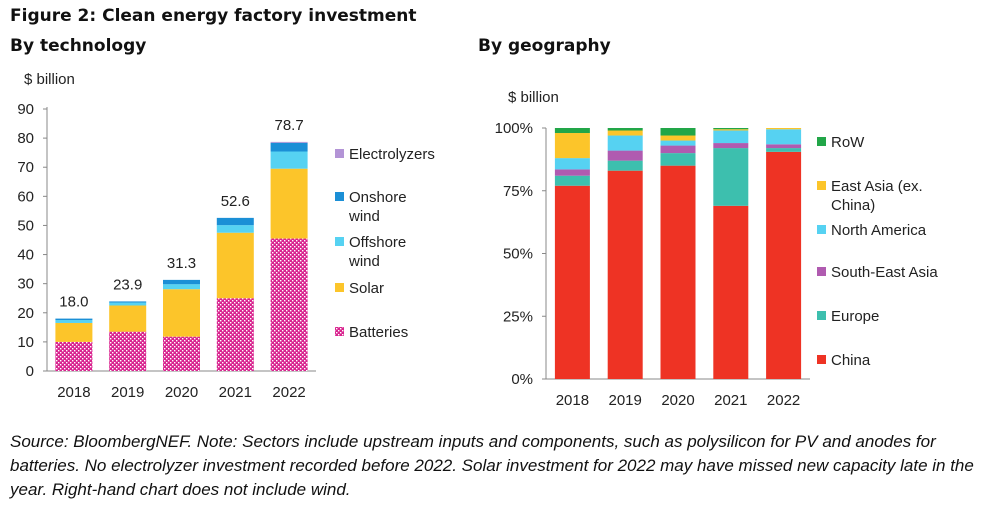  Describe the element at coordinates (821, 141) in the screenshot. I see `geo-legend-swatch-row` at that location.